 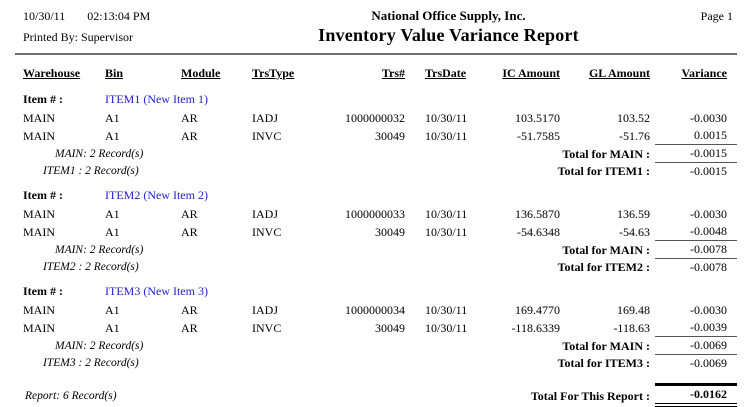 I want to click on cell-ic-amount: 136.5870, so click(x=537, y=214).